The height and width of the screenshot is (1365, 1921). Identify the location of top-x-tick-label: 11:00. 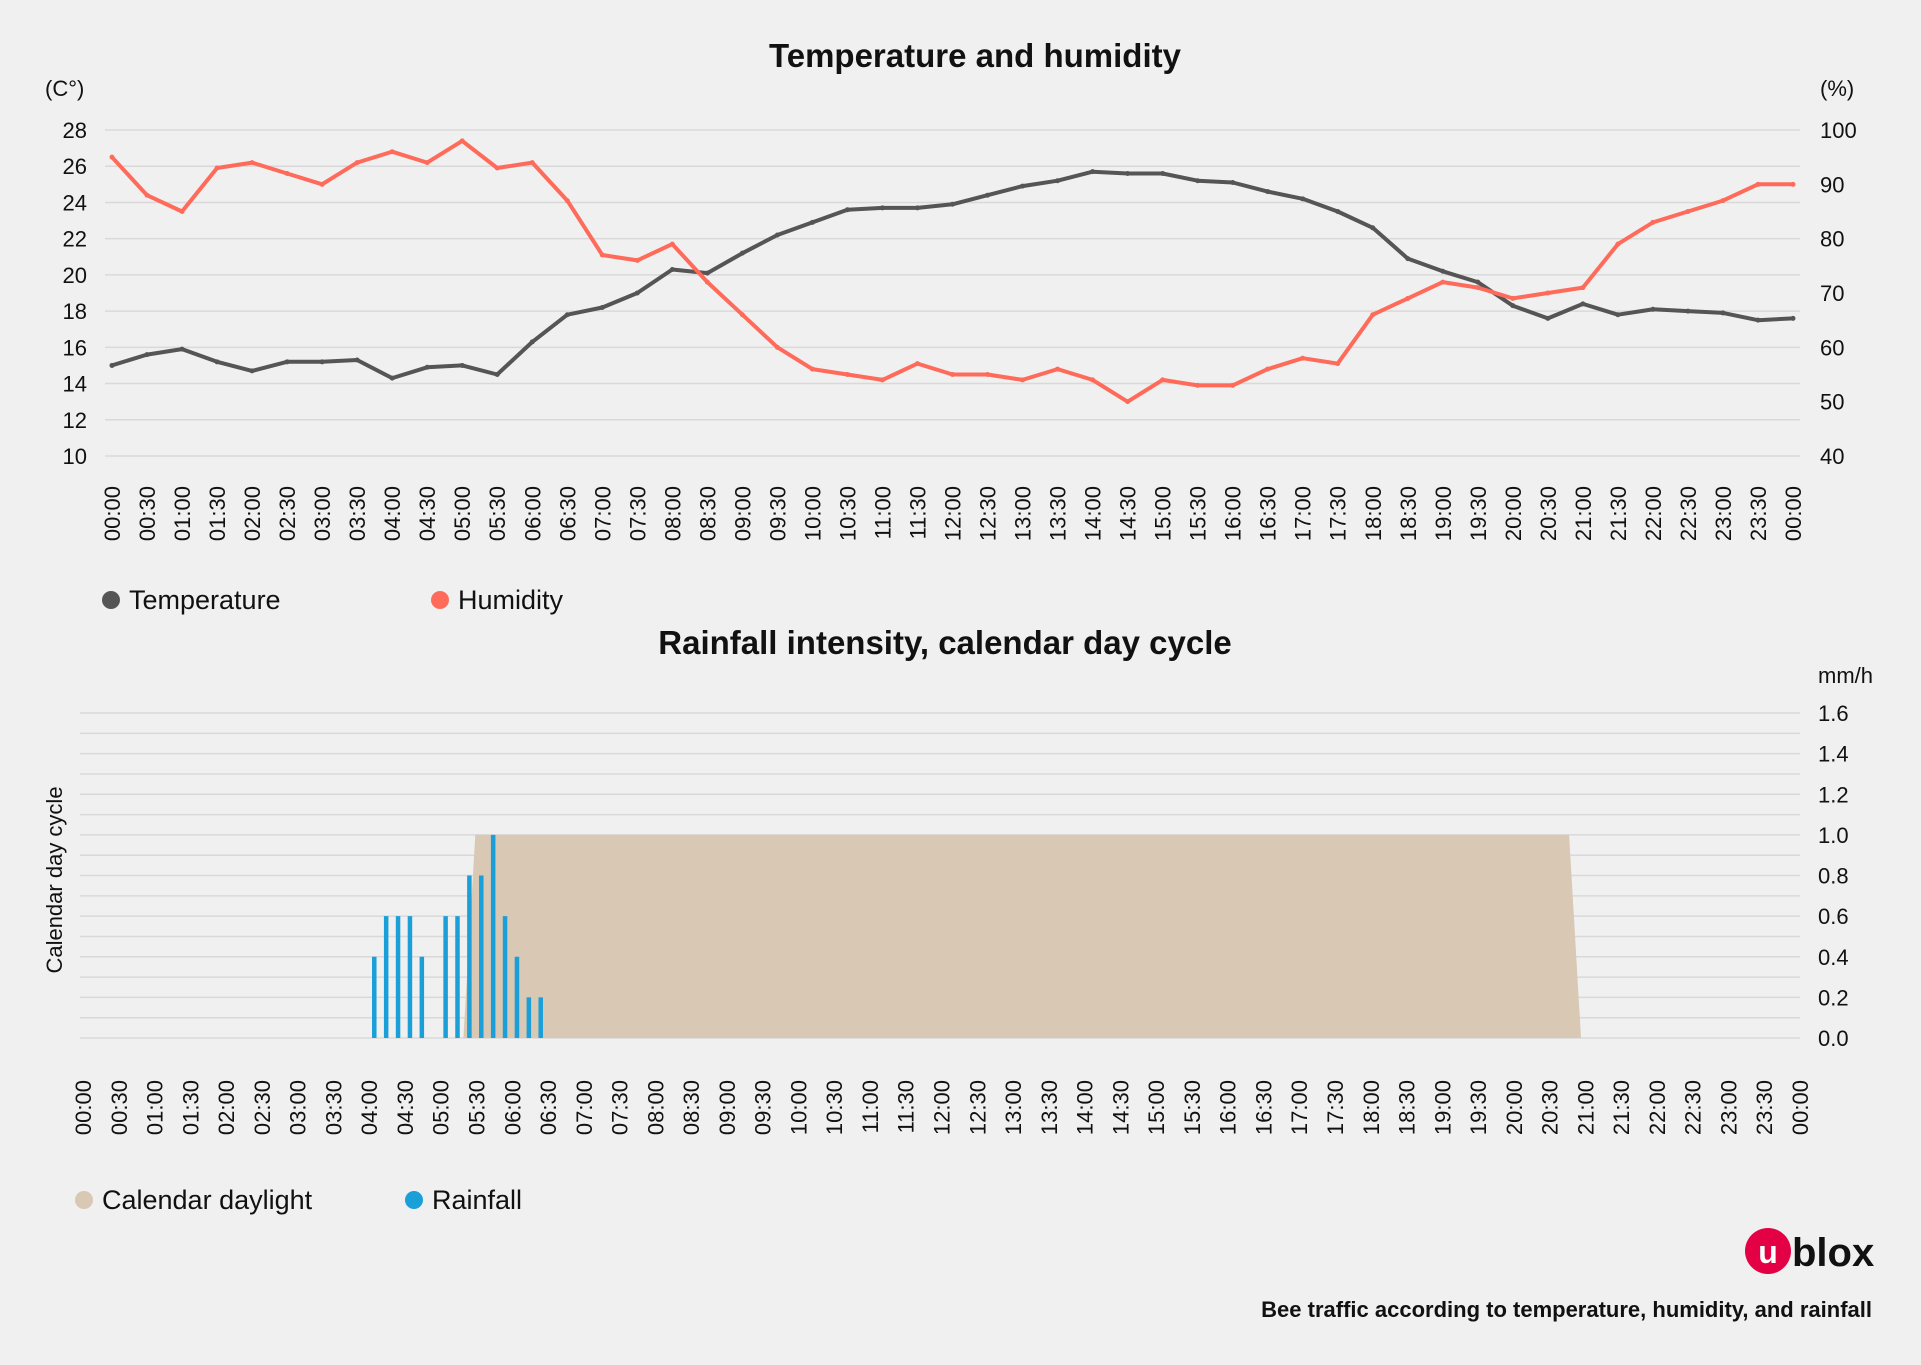
(882, 512).